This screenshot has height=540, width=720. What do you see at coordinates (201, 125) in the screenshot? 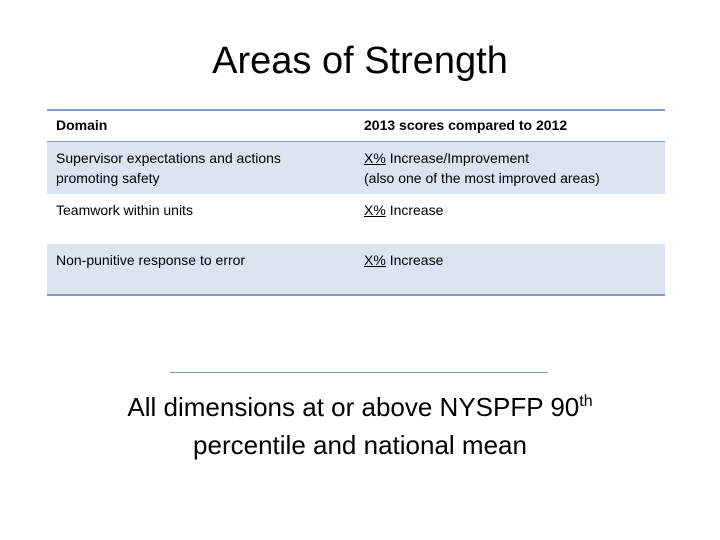
I see `header-cell: Domain` at bounding box center [201, 125].